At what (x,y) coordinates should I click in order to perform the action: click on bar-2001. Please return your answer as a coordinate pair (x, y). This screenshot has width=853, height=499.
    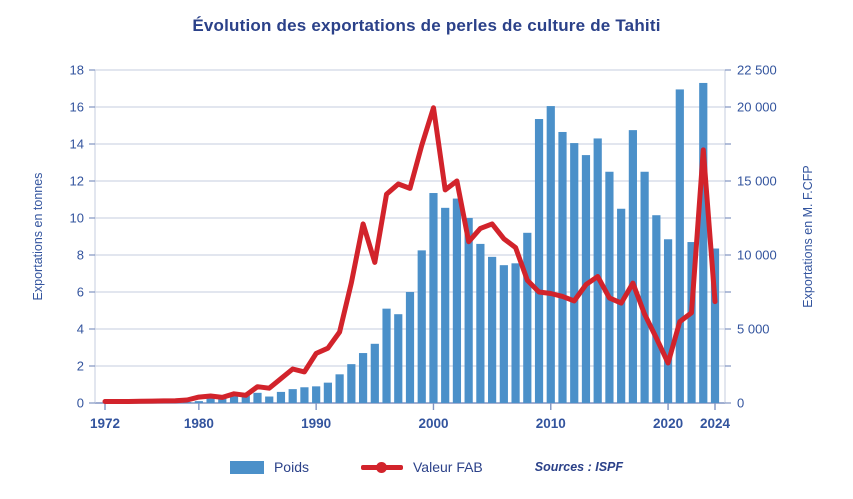
    Looking at the image, I should click on (445, 305).